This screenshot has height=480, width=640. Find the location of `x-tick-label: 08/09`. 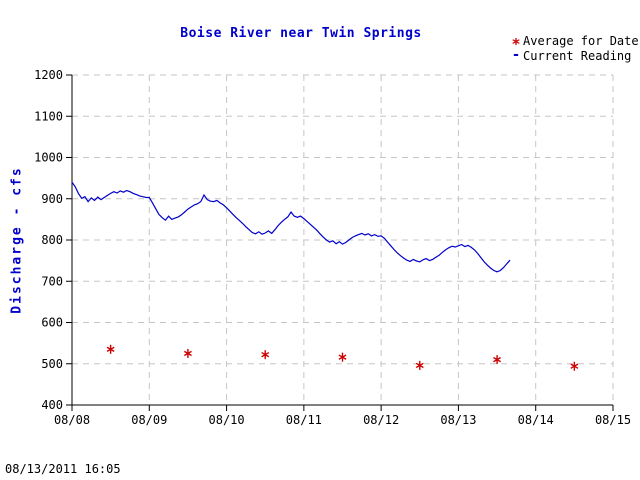

x-tick-label: 08/09 is located at coordinates (149, 420).